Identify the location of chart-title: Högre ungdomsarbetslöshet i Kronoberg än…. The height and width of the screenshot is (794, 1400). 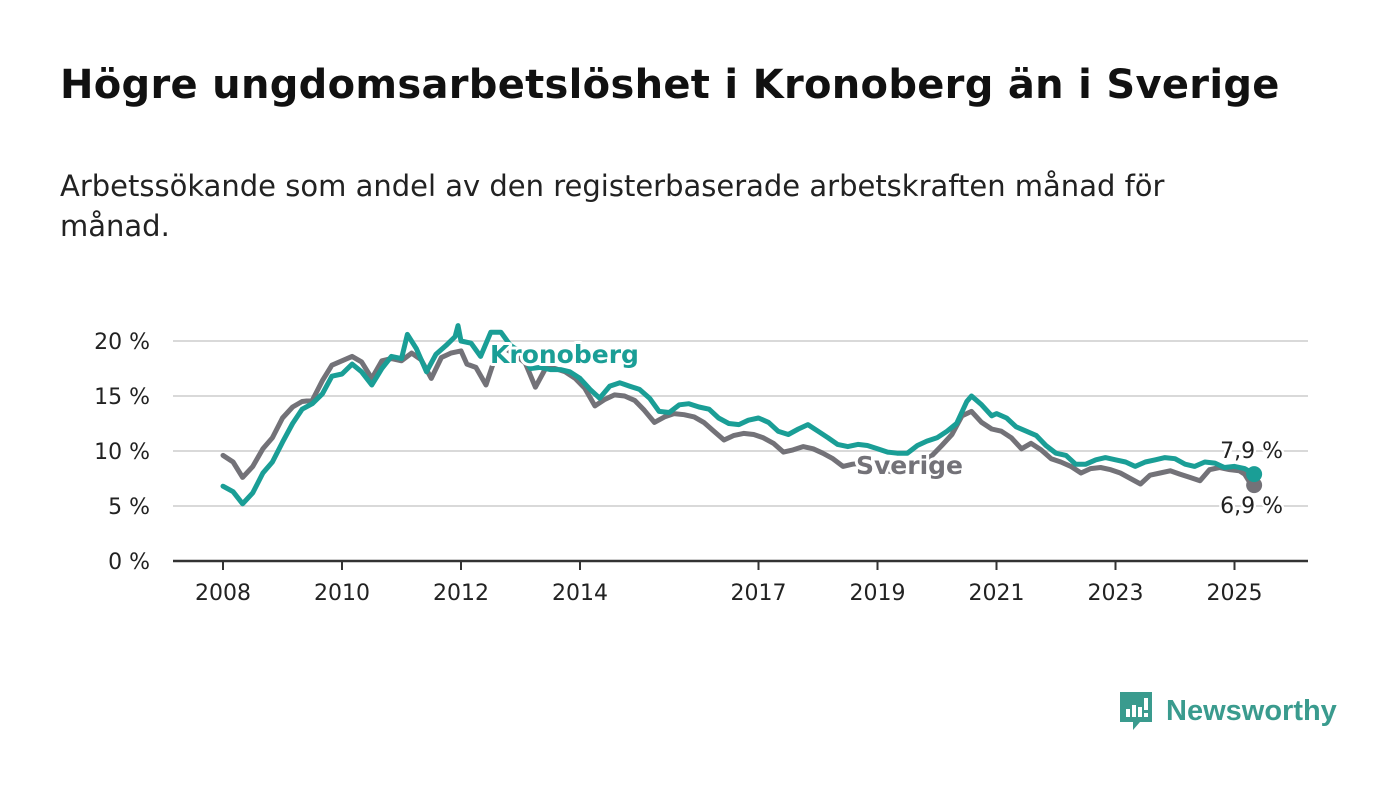
(670, 85).